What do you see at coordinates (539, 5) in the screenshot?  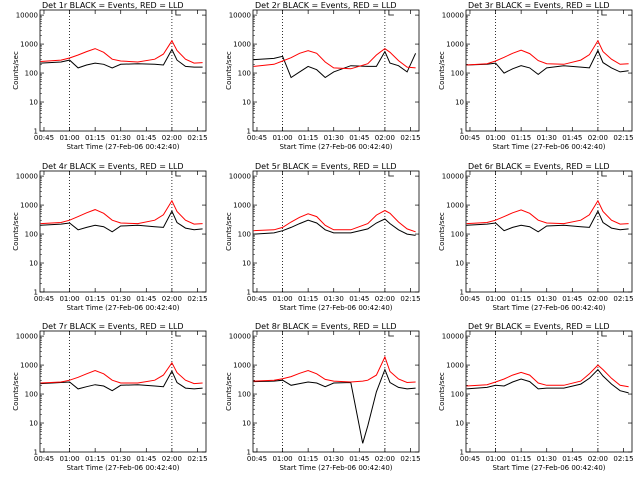 I see `chart-title: Det 3r BLACK = Events, RED = LLD` at bounding box center [539, 5].